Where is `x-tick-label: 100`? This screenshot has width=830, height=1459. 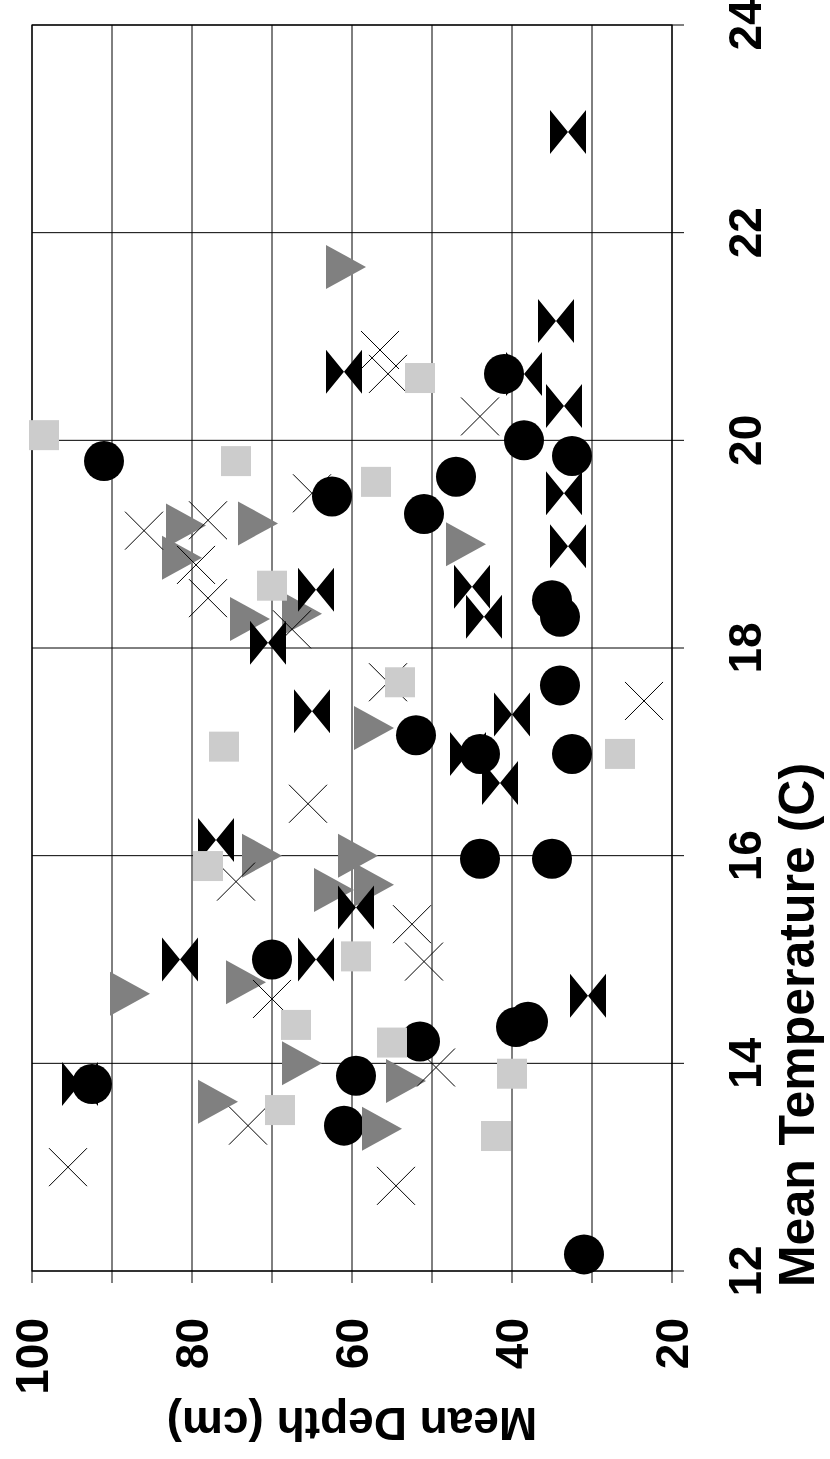 x-tick-label: 100 is located at coordinates (32, 1356).